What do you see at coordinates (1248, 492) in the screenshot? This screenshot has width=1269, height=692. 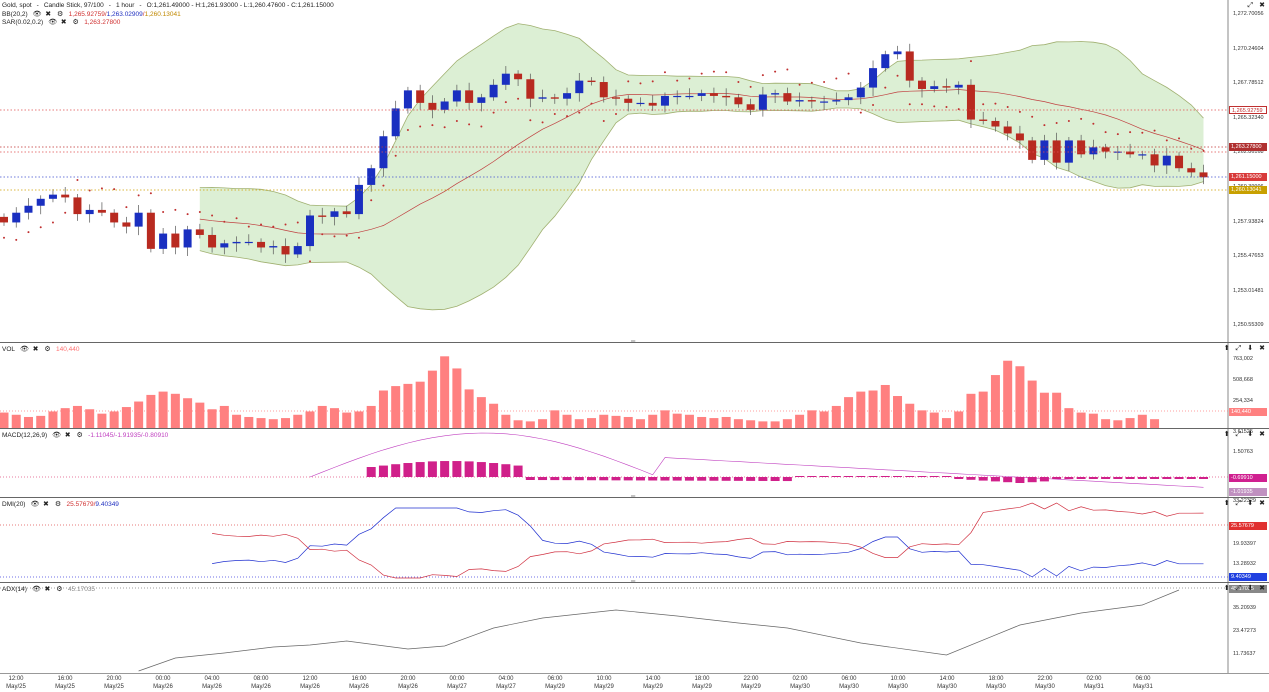 I see `macd-tag-2: -1.01935` at bounding box center [1248, 492].